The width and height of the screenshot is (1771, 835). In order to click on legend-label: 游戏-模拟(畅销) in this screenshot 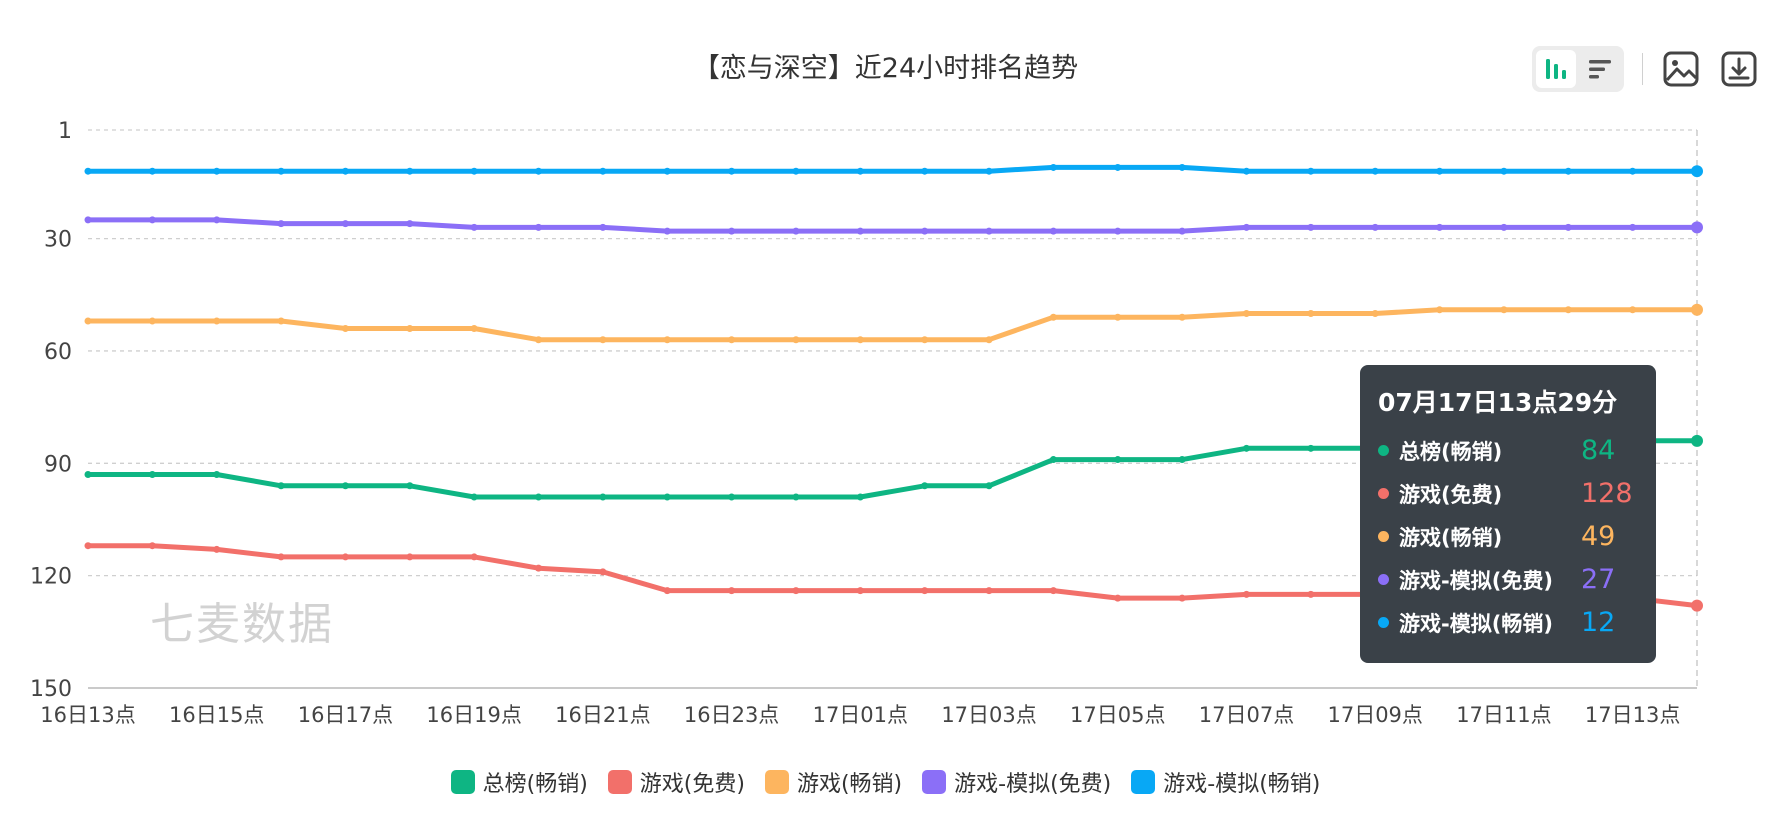, I will do `click(1242, 784)`.